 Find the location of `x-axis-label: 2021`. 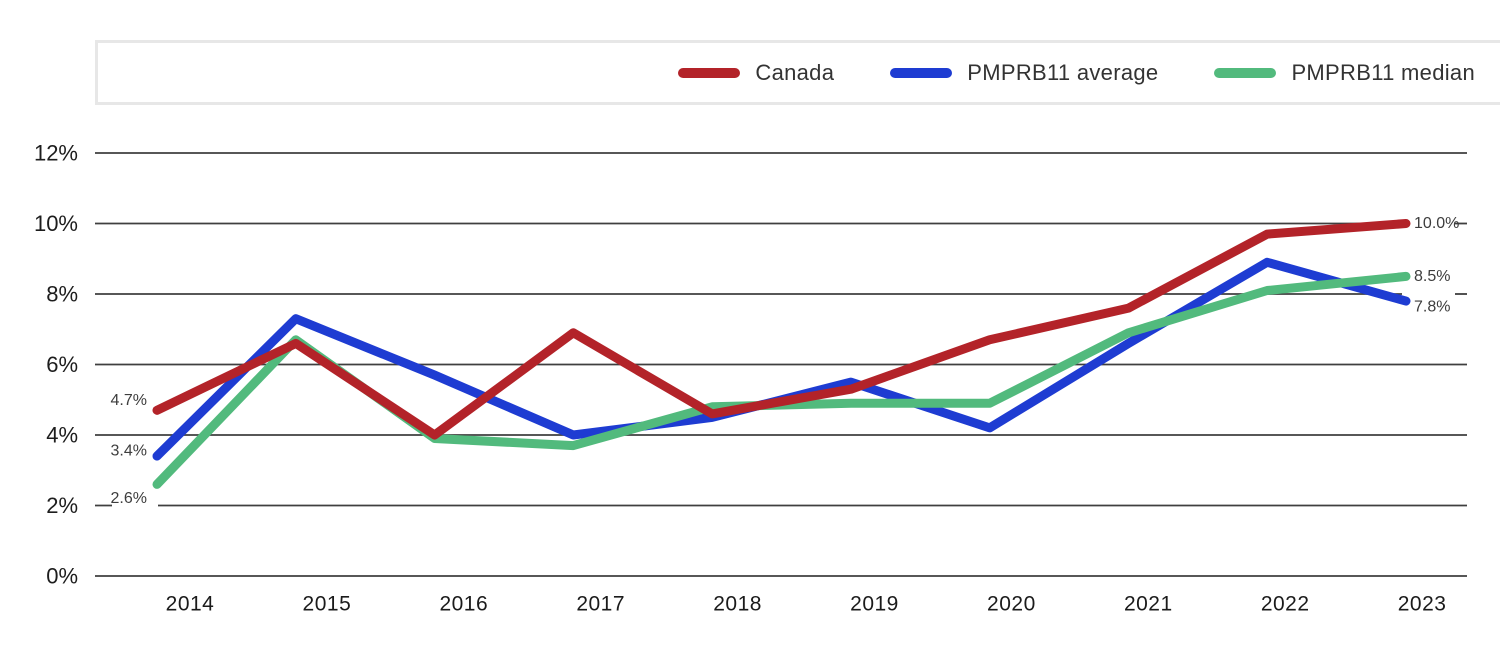

x-axis-label: 2021 is located at coordinates (1148, 604).